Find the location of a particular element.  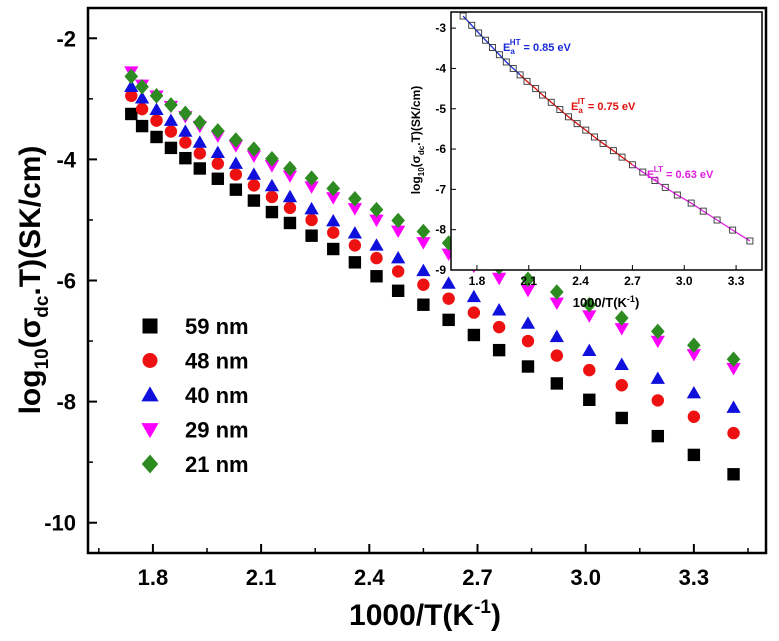

main-x-tick-label: 2.4 is located at coordinates (369, 577).